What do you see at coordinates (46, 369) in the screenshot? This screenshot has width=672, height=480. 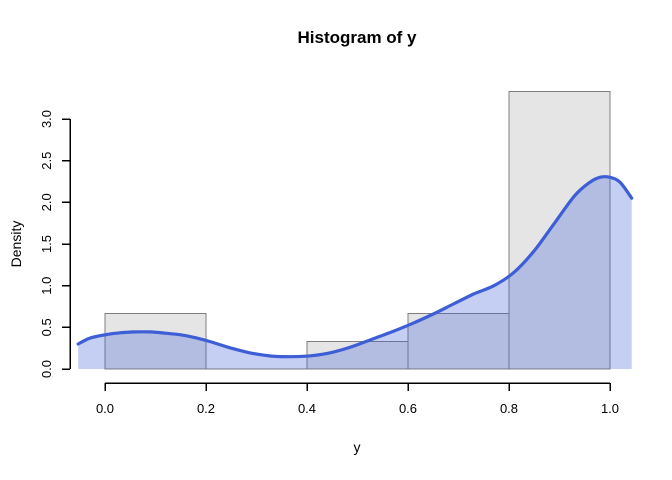 I see `y-tick-label: 0.0` at bounding box center [46, 369].